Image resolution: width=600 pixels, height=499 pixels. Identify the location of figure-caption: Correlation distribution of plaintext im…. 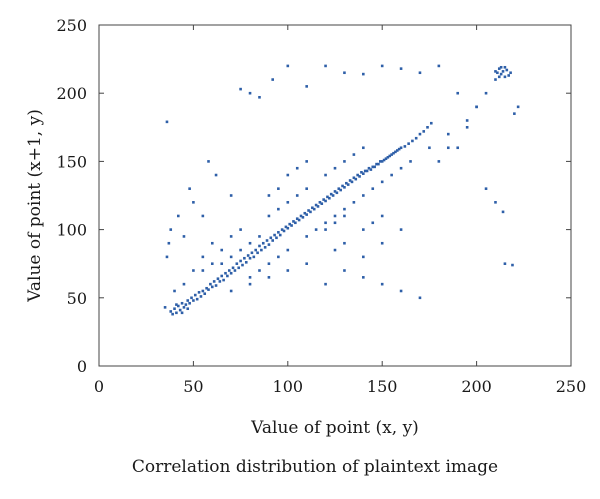
(315, 467).